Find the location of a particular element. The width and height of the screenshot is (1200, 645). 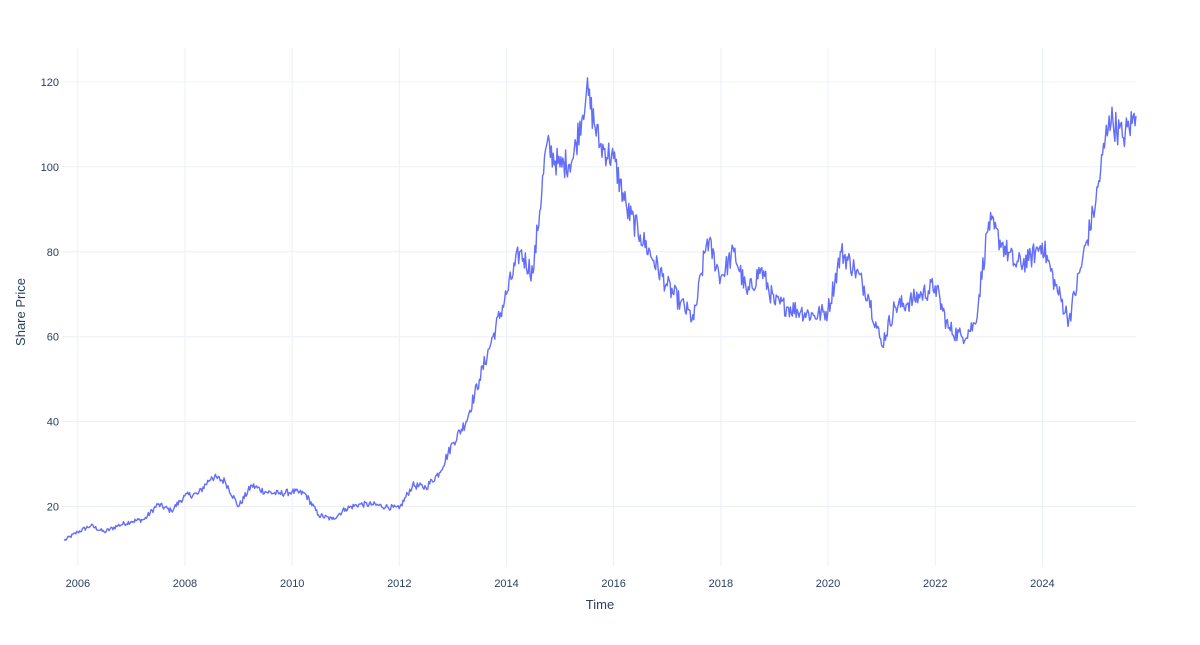

y-tick-label: 120 is located at coordinates (50, 83).